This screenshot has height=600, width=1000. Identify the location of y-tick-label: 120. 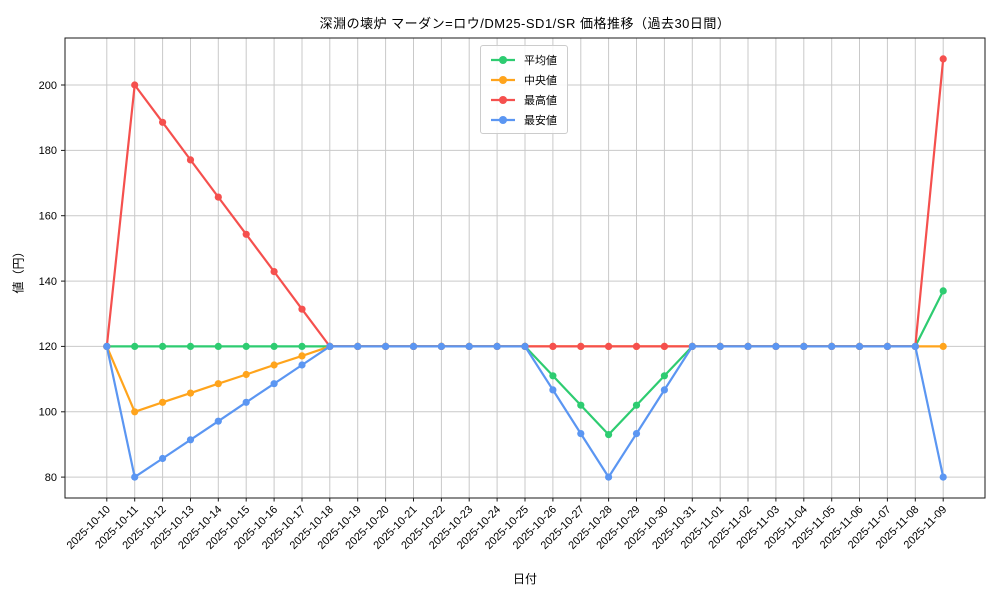
(48, 347).